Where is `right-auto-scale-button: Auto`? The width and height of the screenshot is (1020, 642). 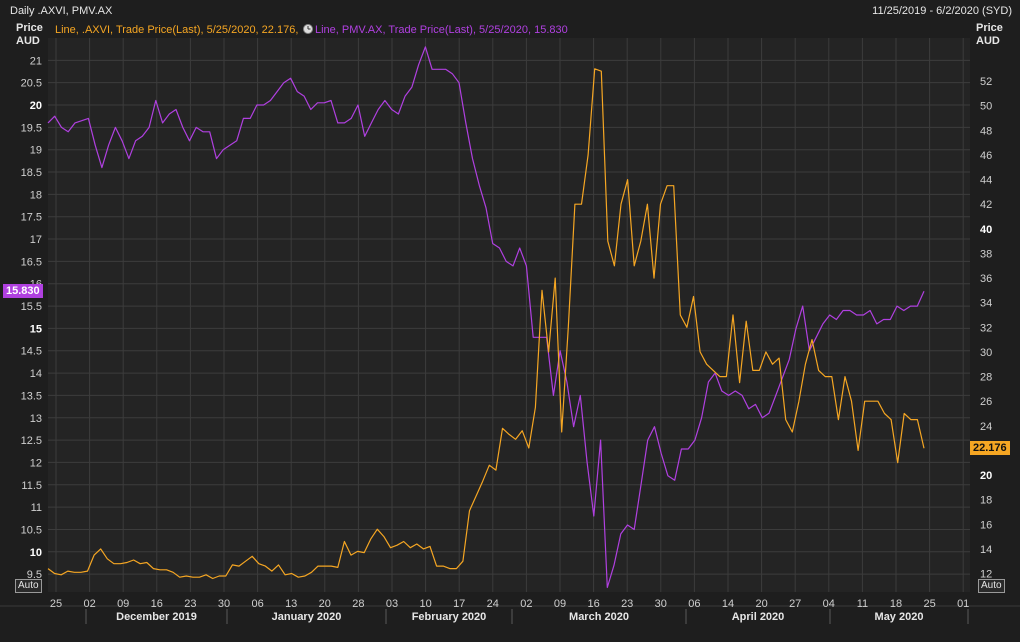 right-auto-scale-button: Auto is located at coordinates (991, 586).